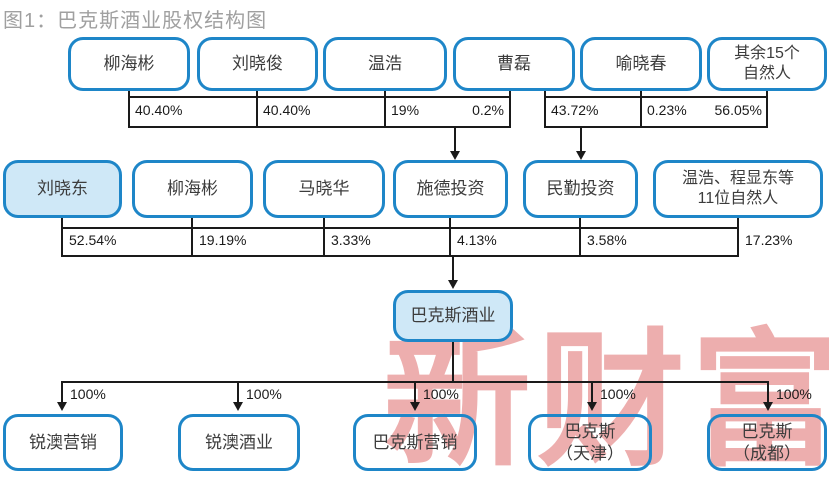 The width and height of the screenshot is (829, 478). What do you see at coordinates (488, 110) in the screenshot?
I see `ownership-percentage-label: 0.2%` at bounding box center [488, 110].